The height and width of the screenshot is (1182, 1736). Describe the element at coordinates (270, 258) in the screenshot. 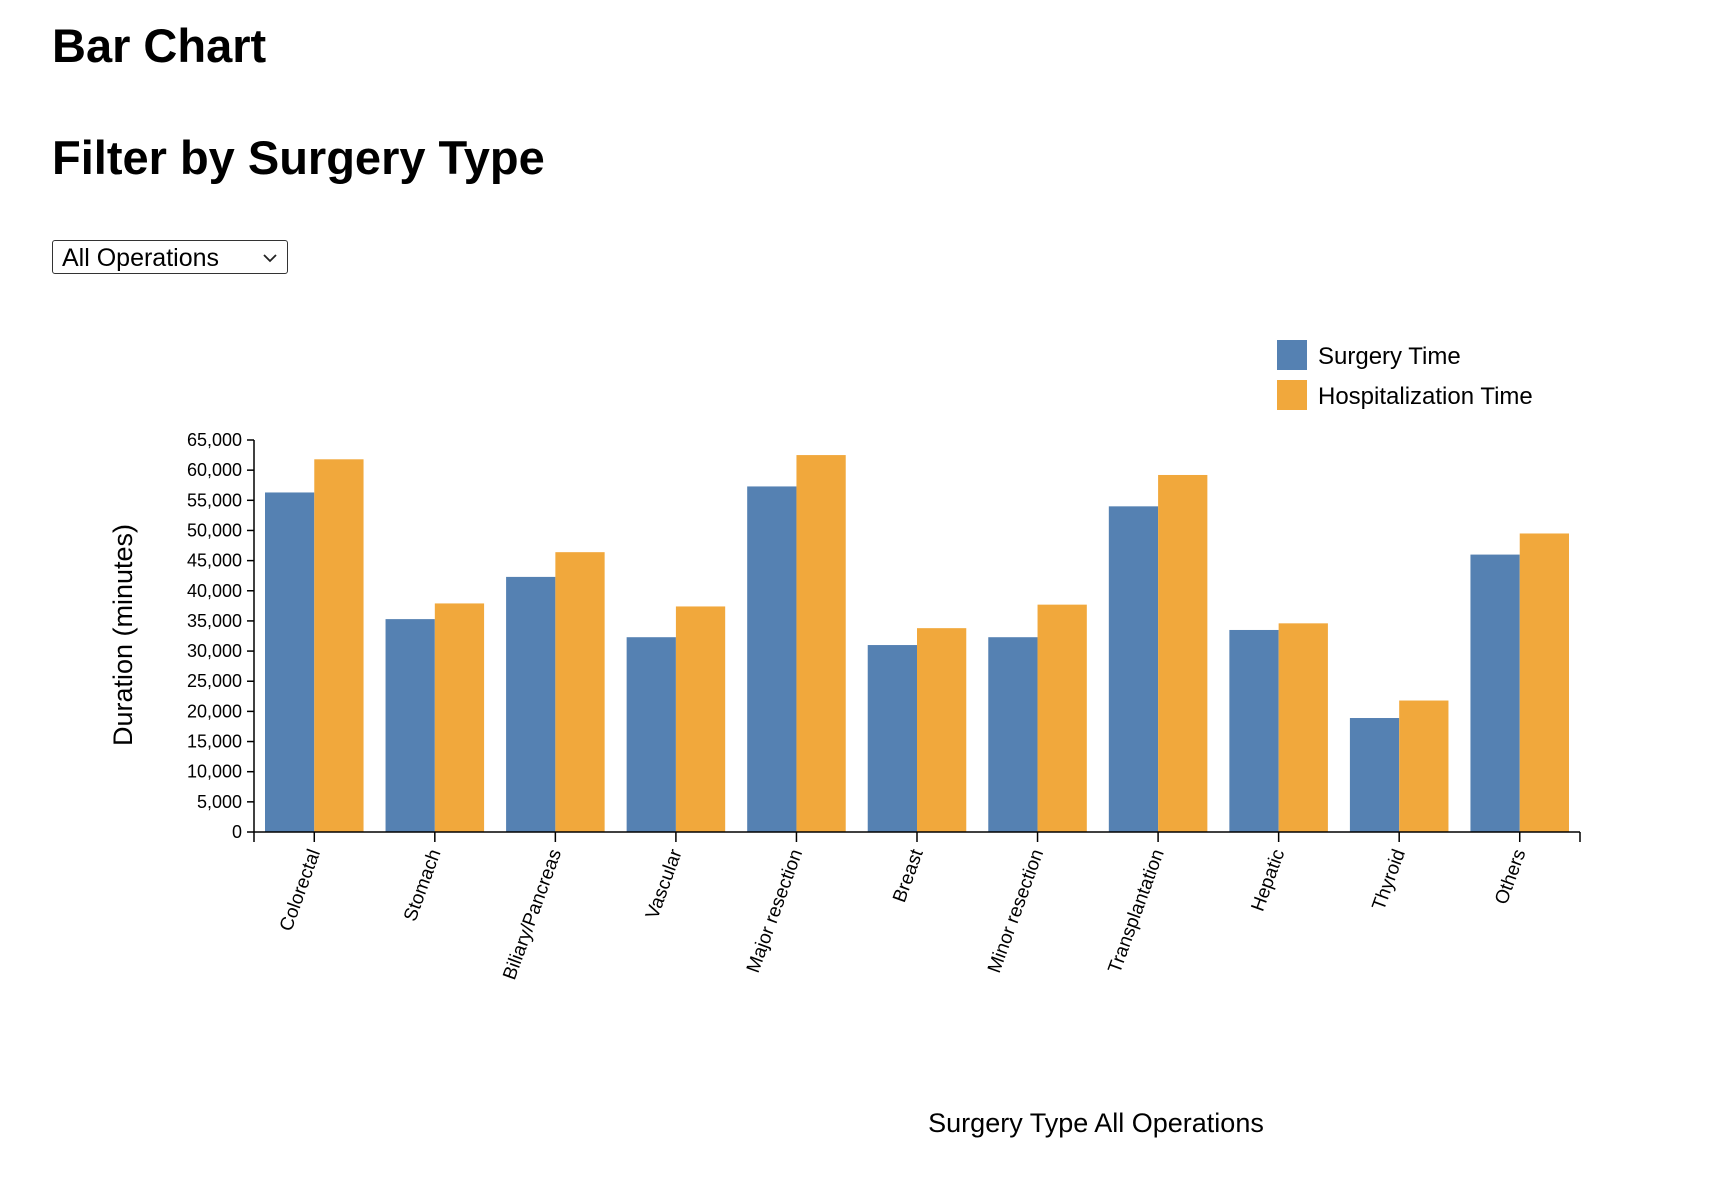

I see `chevron-down-icon` at that location.